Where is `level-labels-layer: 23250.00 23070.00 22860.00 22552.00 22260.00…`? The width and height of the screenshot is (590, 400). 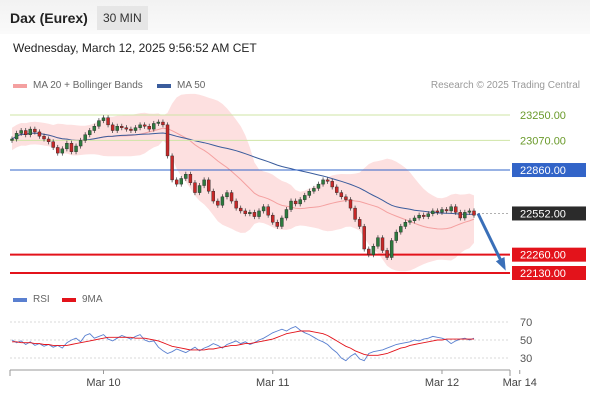 level-labels-layer: 23250.00 23070.00 22860.00 22552.00 22260.00… is located at coordinates (549, 195).